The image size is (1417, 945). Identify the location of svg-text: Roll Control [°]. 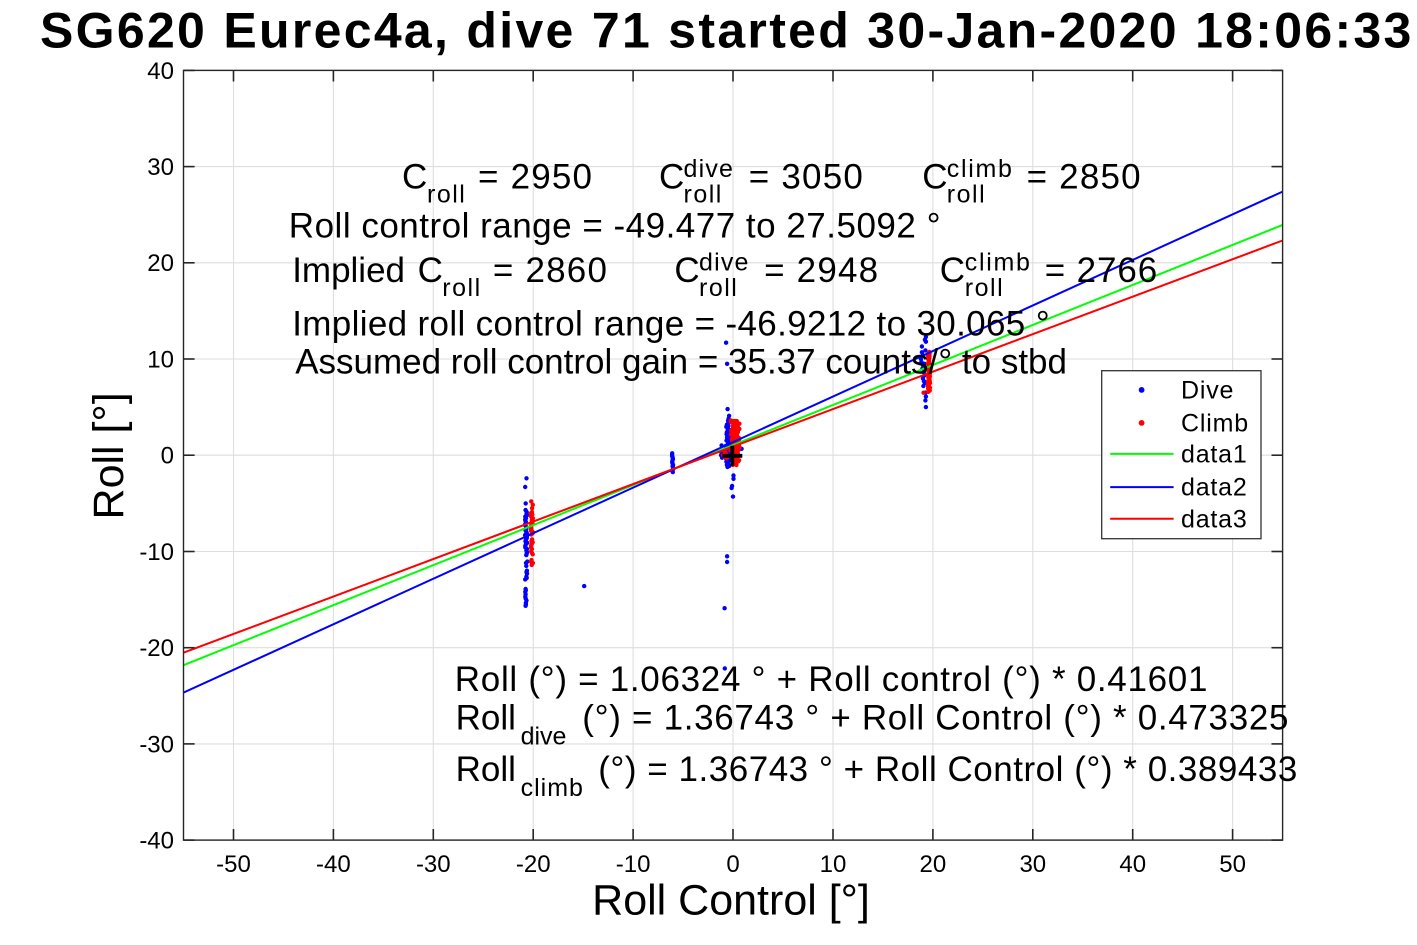
(731, 901).